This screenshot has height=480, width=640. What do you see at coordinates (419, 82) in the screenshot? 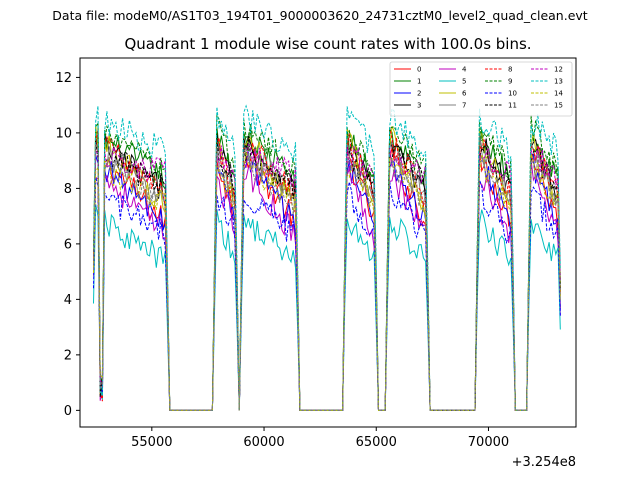
I see `legend-label-1: 1` at bounding box center [419, 82].